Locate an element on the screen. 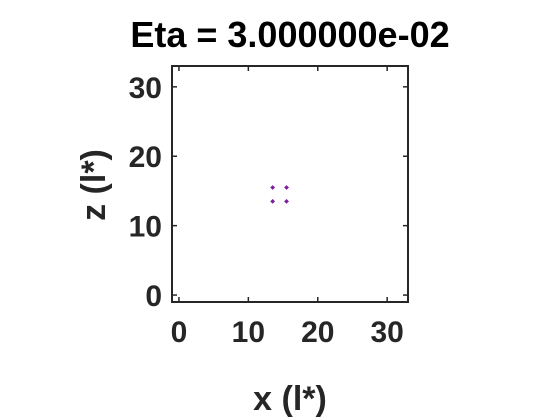 The image size is (560, 420). x-tick-label: 0 is located at coordinates (179, 332).